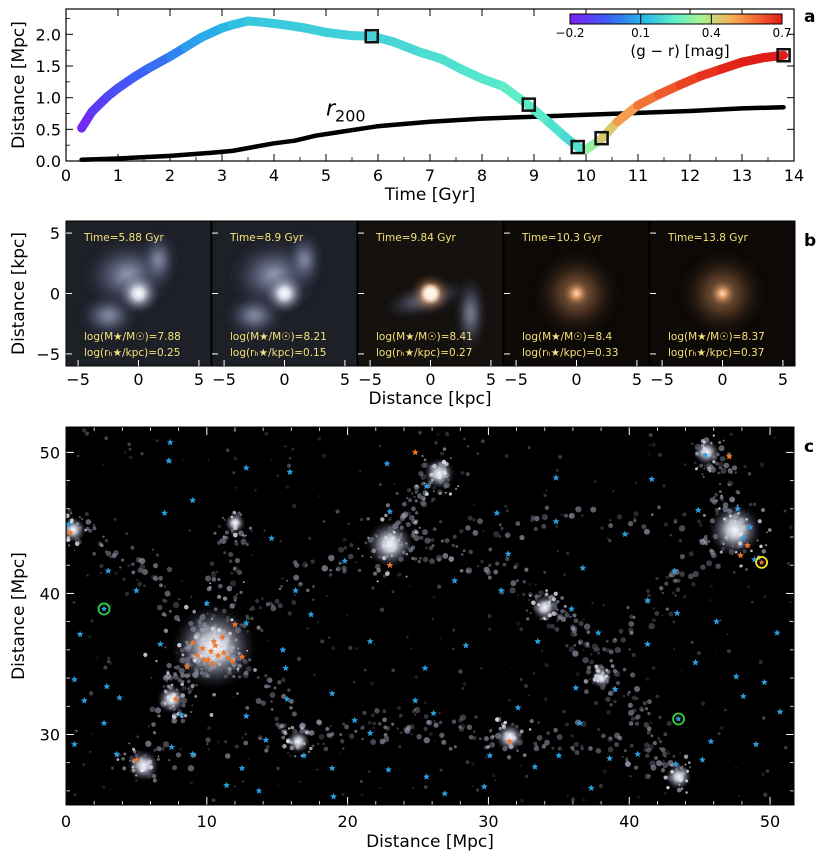 Image resolution: width=831 pixels, height=859 pixels. I want to click on colorbar-tick-label: −0.2, so click(569, 33).